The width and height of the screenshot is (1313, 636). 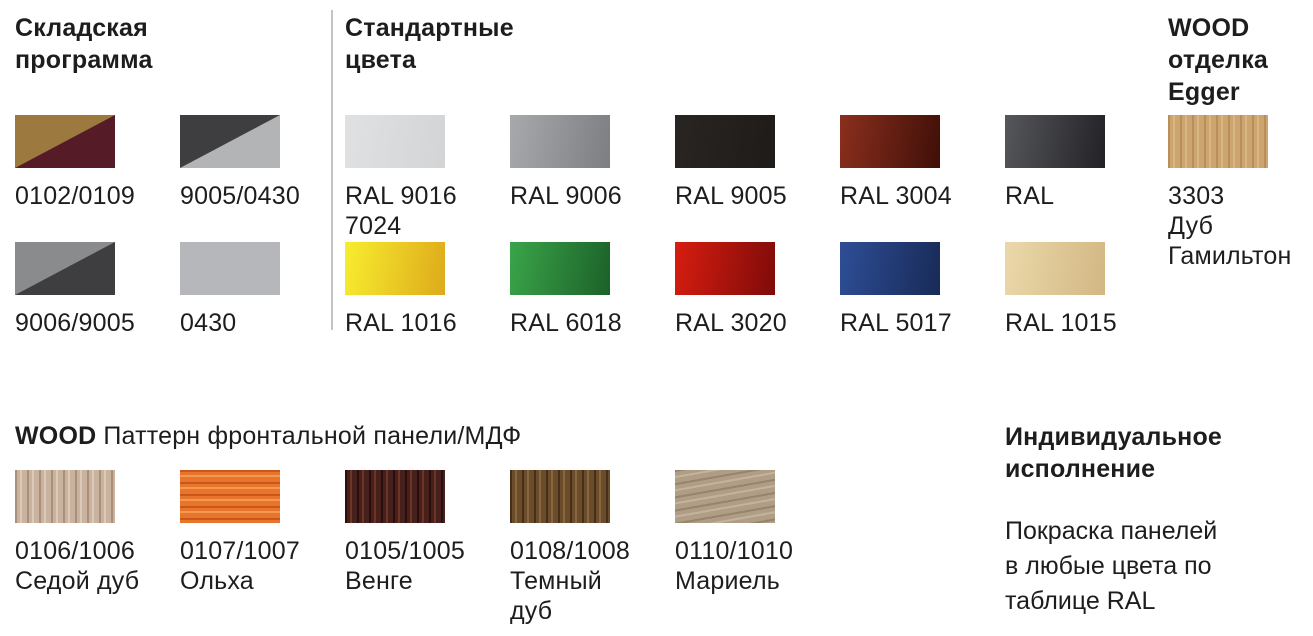 I want to click on swatch-item-0430: 0430, so click(x=260, y=290).